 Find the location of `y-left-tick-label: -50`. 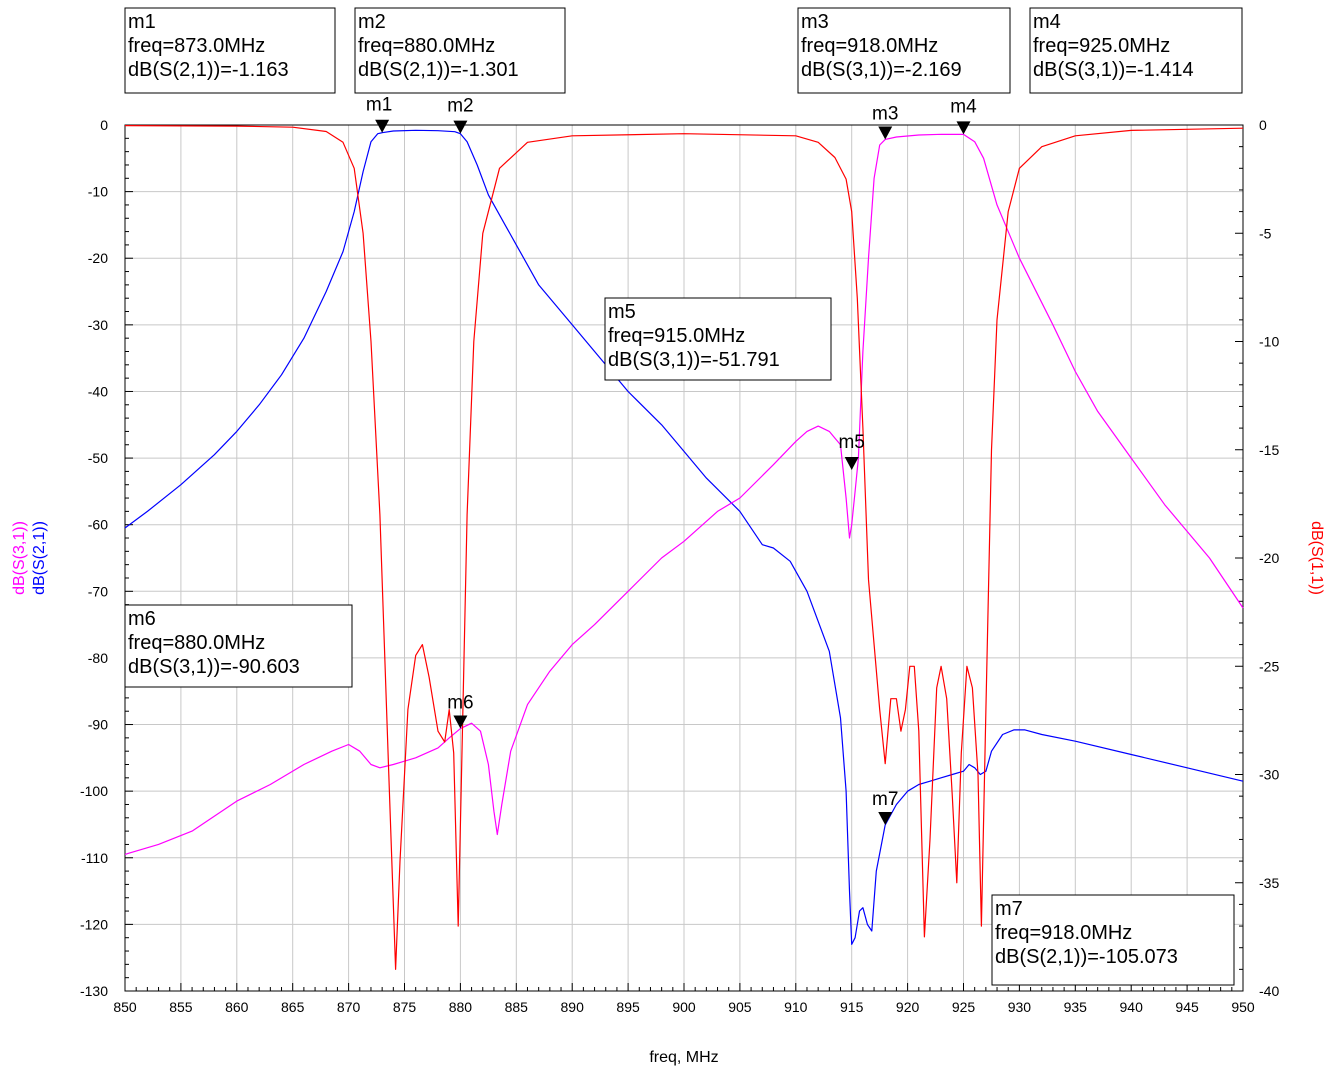

y-left-tick-label: -50 is located at coordinates (98, 458).